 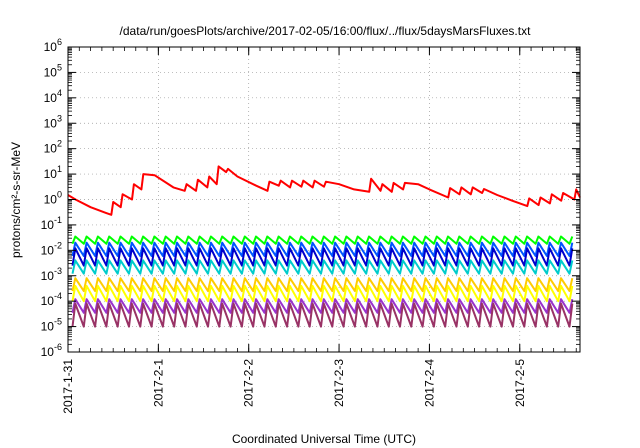 What do you see at coordinates (339, 383) in the screenshot?
I see `x-tick-label: 2017-2-3` at bounding box center [339, 383].